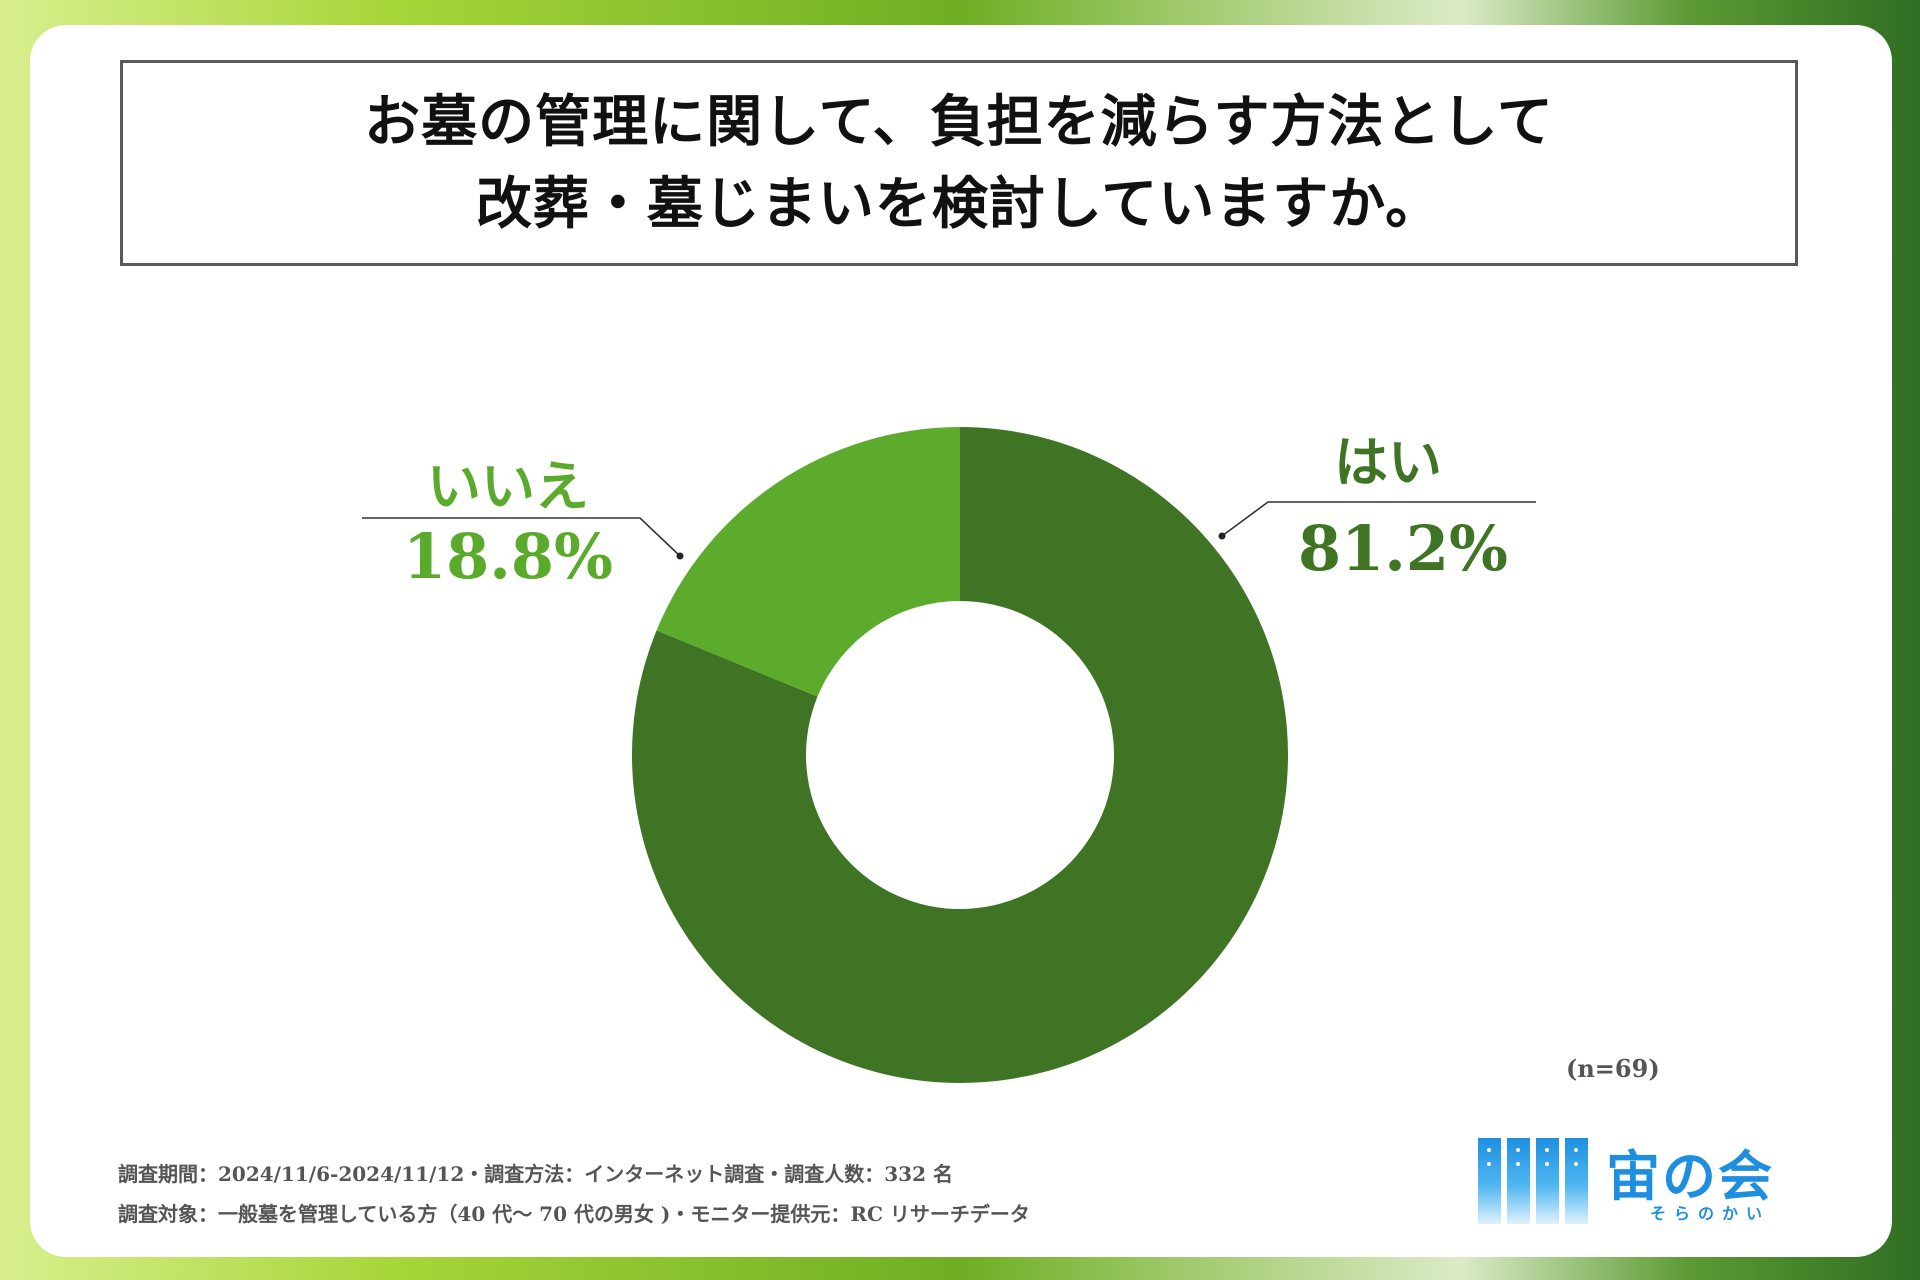 The height and width of the screenshot is (1280, 1920). What do you see at coordinates (1710, 1213) in the screenshot?
I see `logo-kana: そらのかい` at bounding box center [1710, 1213].